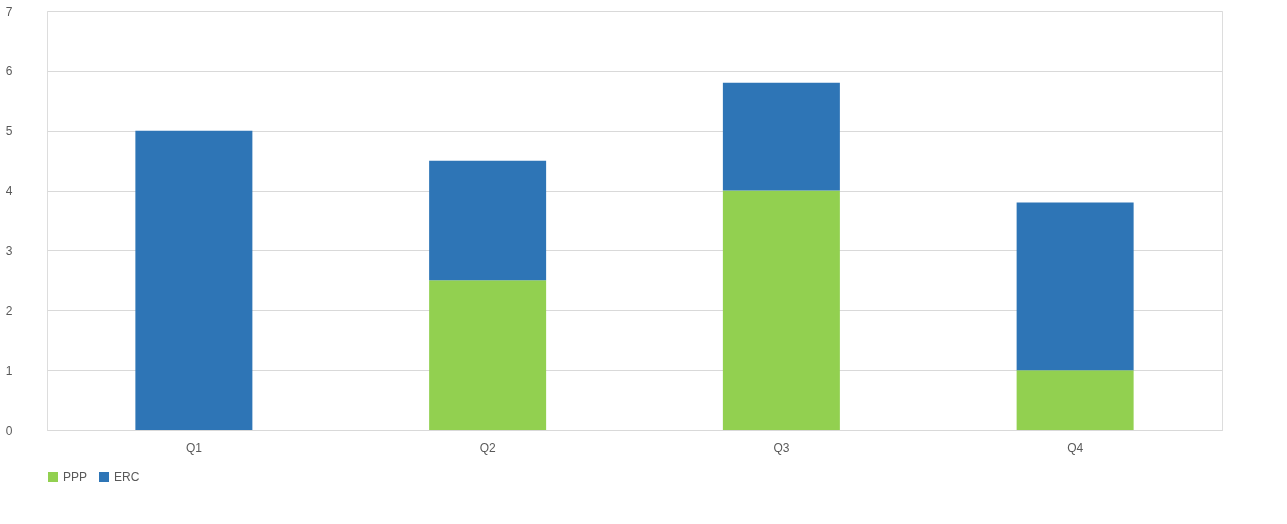 Image resolution: width=1287 pixels, height=524 pixels. I want to click on legend-label: ERC, so click(127, 477).